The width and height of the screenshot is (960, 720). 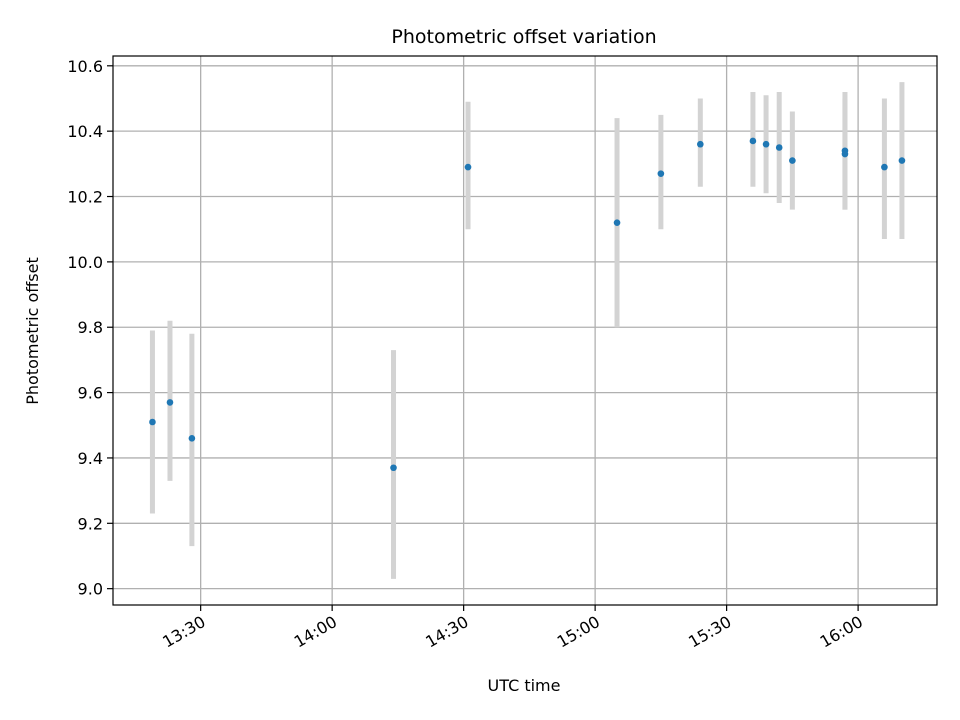 What do you see at coordinates (90, 523) in the screenshot?
I see `y-tick-label: 9.2` at bounding box center [90, 523].